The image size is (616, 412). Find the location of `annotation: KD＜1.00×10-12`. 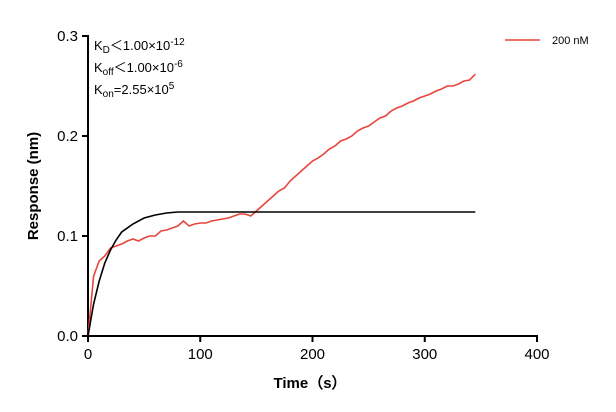

annotation: KD＜1.00×10-12 is located at coordinates (139, 46).